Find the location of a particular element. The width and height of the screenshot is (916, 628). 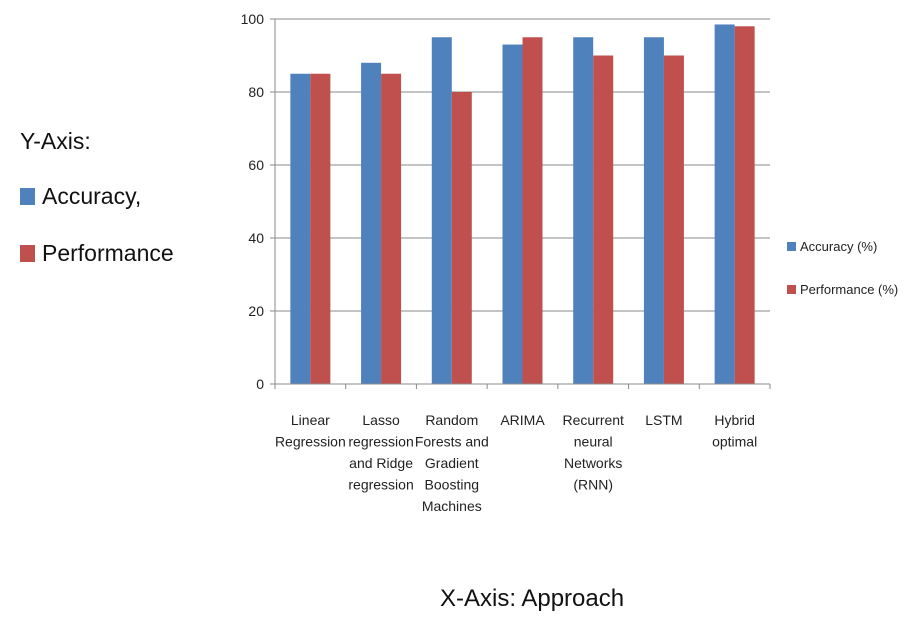

x-tick-label: Hybrid optimal is located at coordinates (734, 431).